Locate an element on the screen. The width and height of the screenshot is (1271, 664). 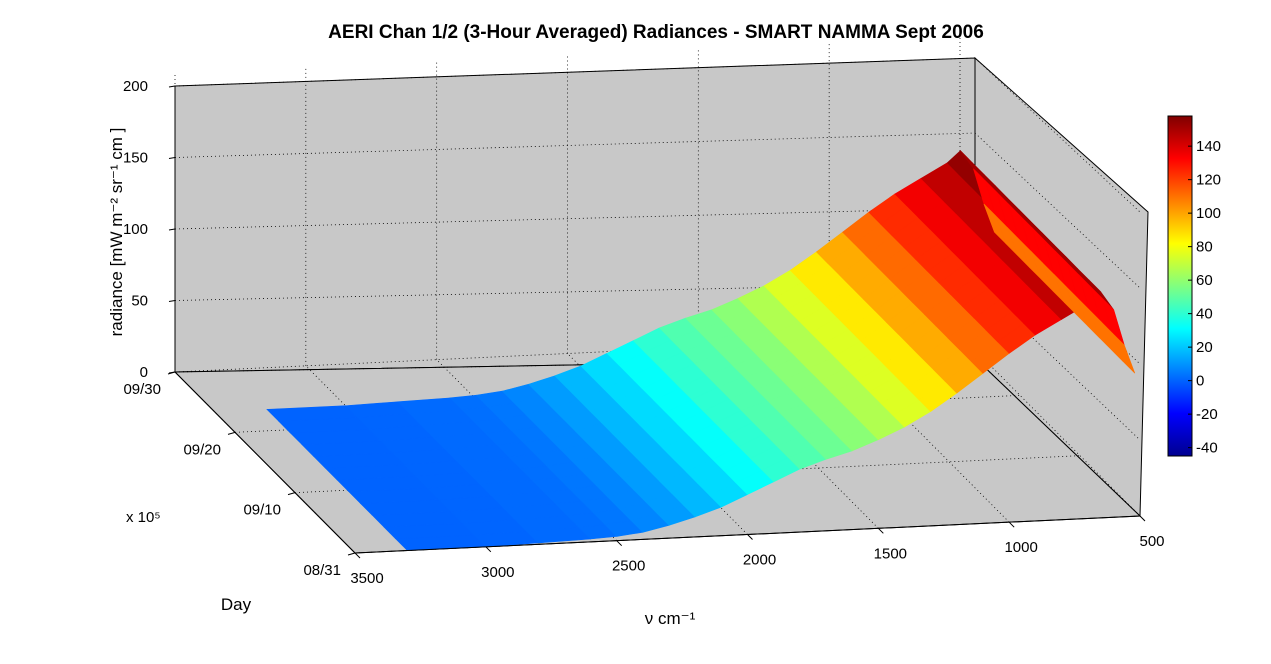
y-tick-label: 09/20 is located at coordinates (202, 449).